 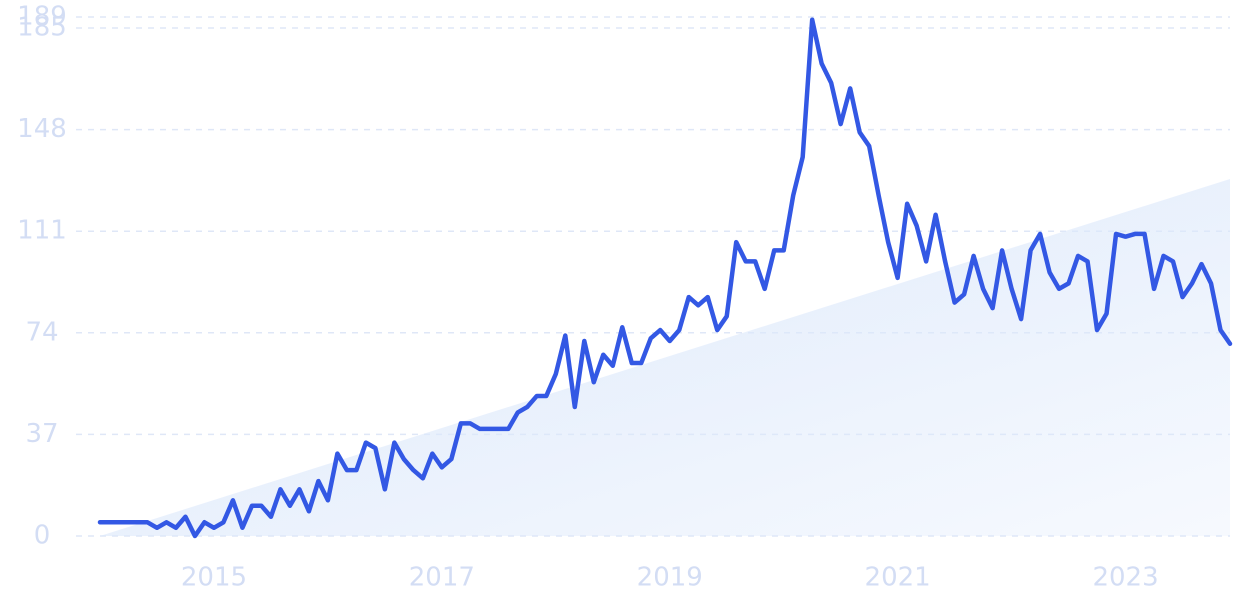 I want to click on y-tick-label: 111, so click(x=42, y=231).